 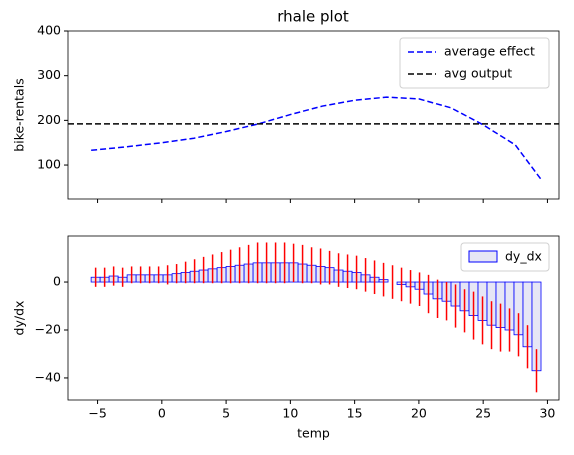 I want to click on x-tick-label: 0, so click(x=162, y=413).